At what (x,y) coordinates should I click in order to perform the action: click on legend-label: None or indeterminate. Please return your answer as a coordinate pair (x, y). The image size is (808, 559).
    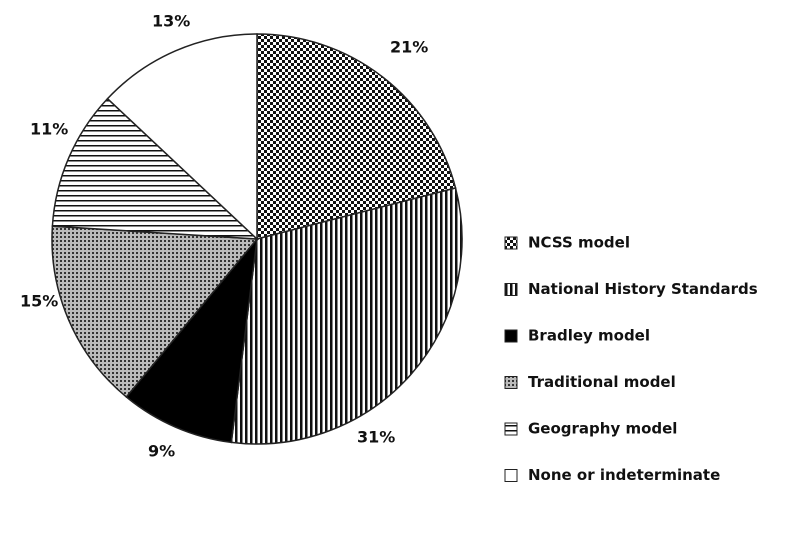
    Looking at the image, I should click on (624, 475).